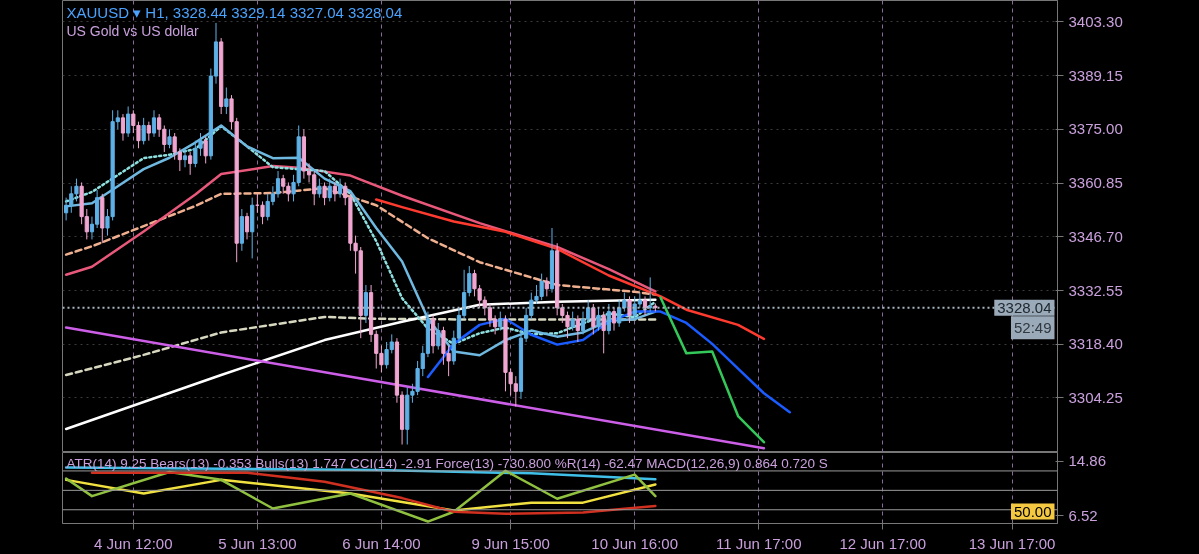 The height and width of the screenshot is (554, 1199). What do you see at coordinates (1095, 236) in the screenshot?
I see `y-tick-label: 3346.70` at bounding box center [1095, 236].